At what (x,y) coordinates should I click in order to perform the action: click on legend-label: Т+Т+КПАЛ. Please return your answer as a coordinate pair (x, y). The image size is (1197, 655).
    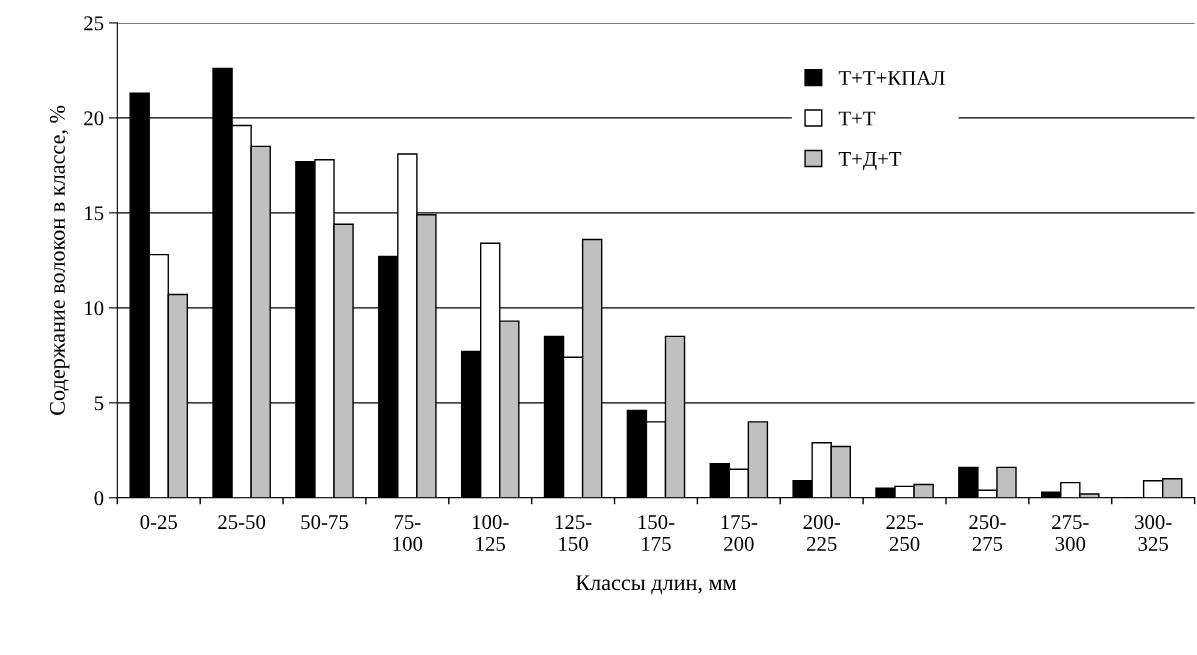
    Looking at the image, I should click on (891, 78).